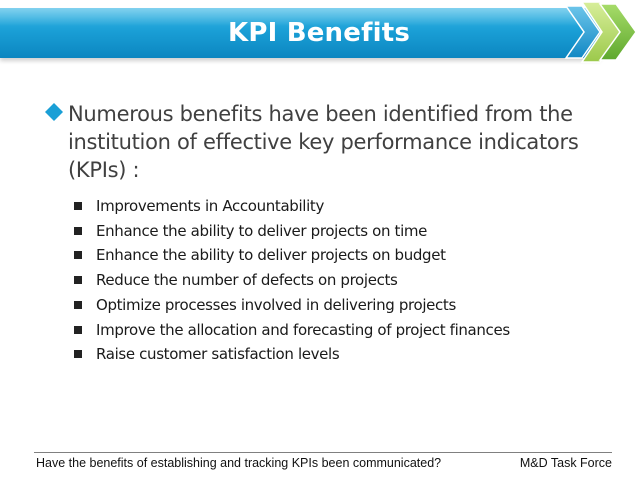 The height and width of the screenshot is (478, 638). I want to click on list-item-text: Improvements in Accountability, so click(210, 206).